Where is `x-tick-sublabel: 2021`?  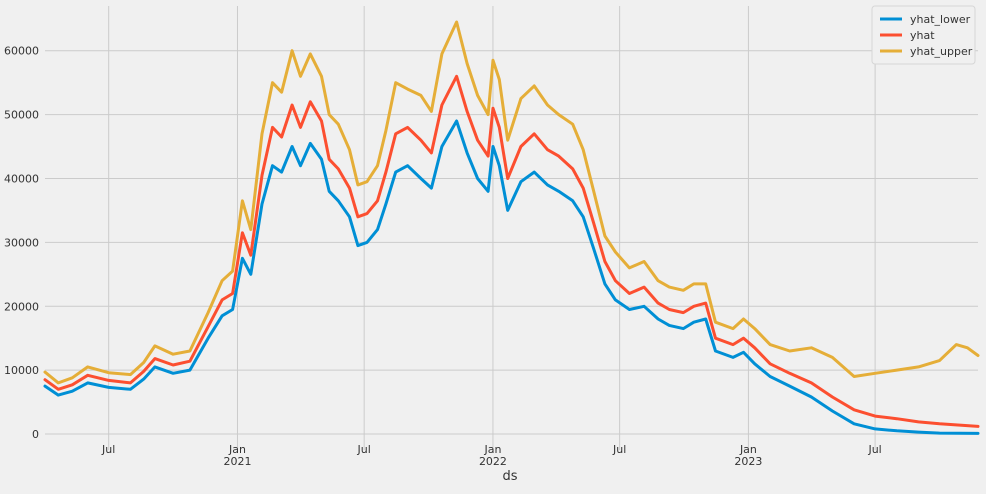 x-tick-sublabel: 2021 is located at coordinates (237, 461).